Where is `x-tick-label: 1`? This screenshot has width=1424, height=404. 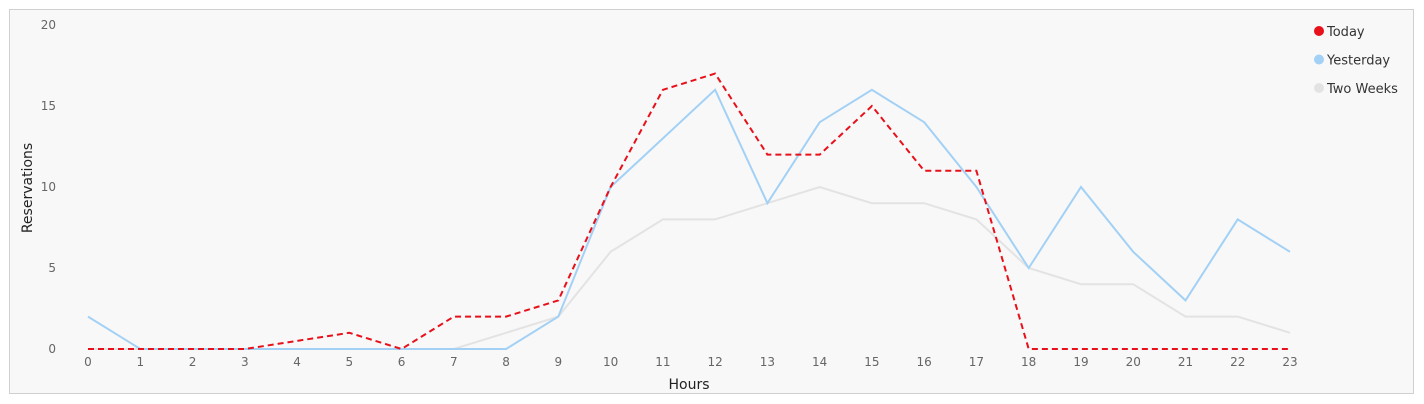 x-tick-label: 1 is located at coordinates (140, 362).